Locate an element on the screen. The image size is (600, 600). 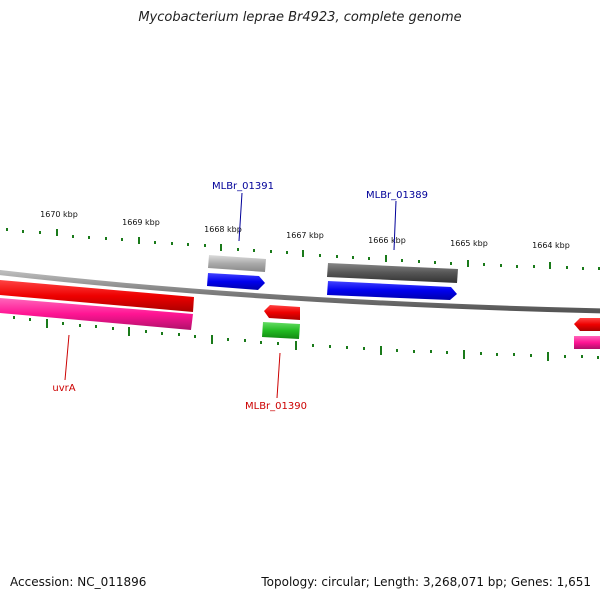
genome-backbone is located at coordinates (300, 292).